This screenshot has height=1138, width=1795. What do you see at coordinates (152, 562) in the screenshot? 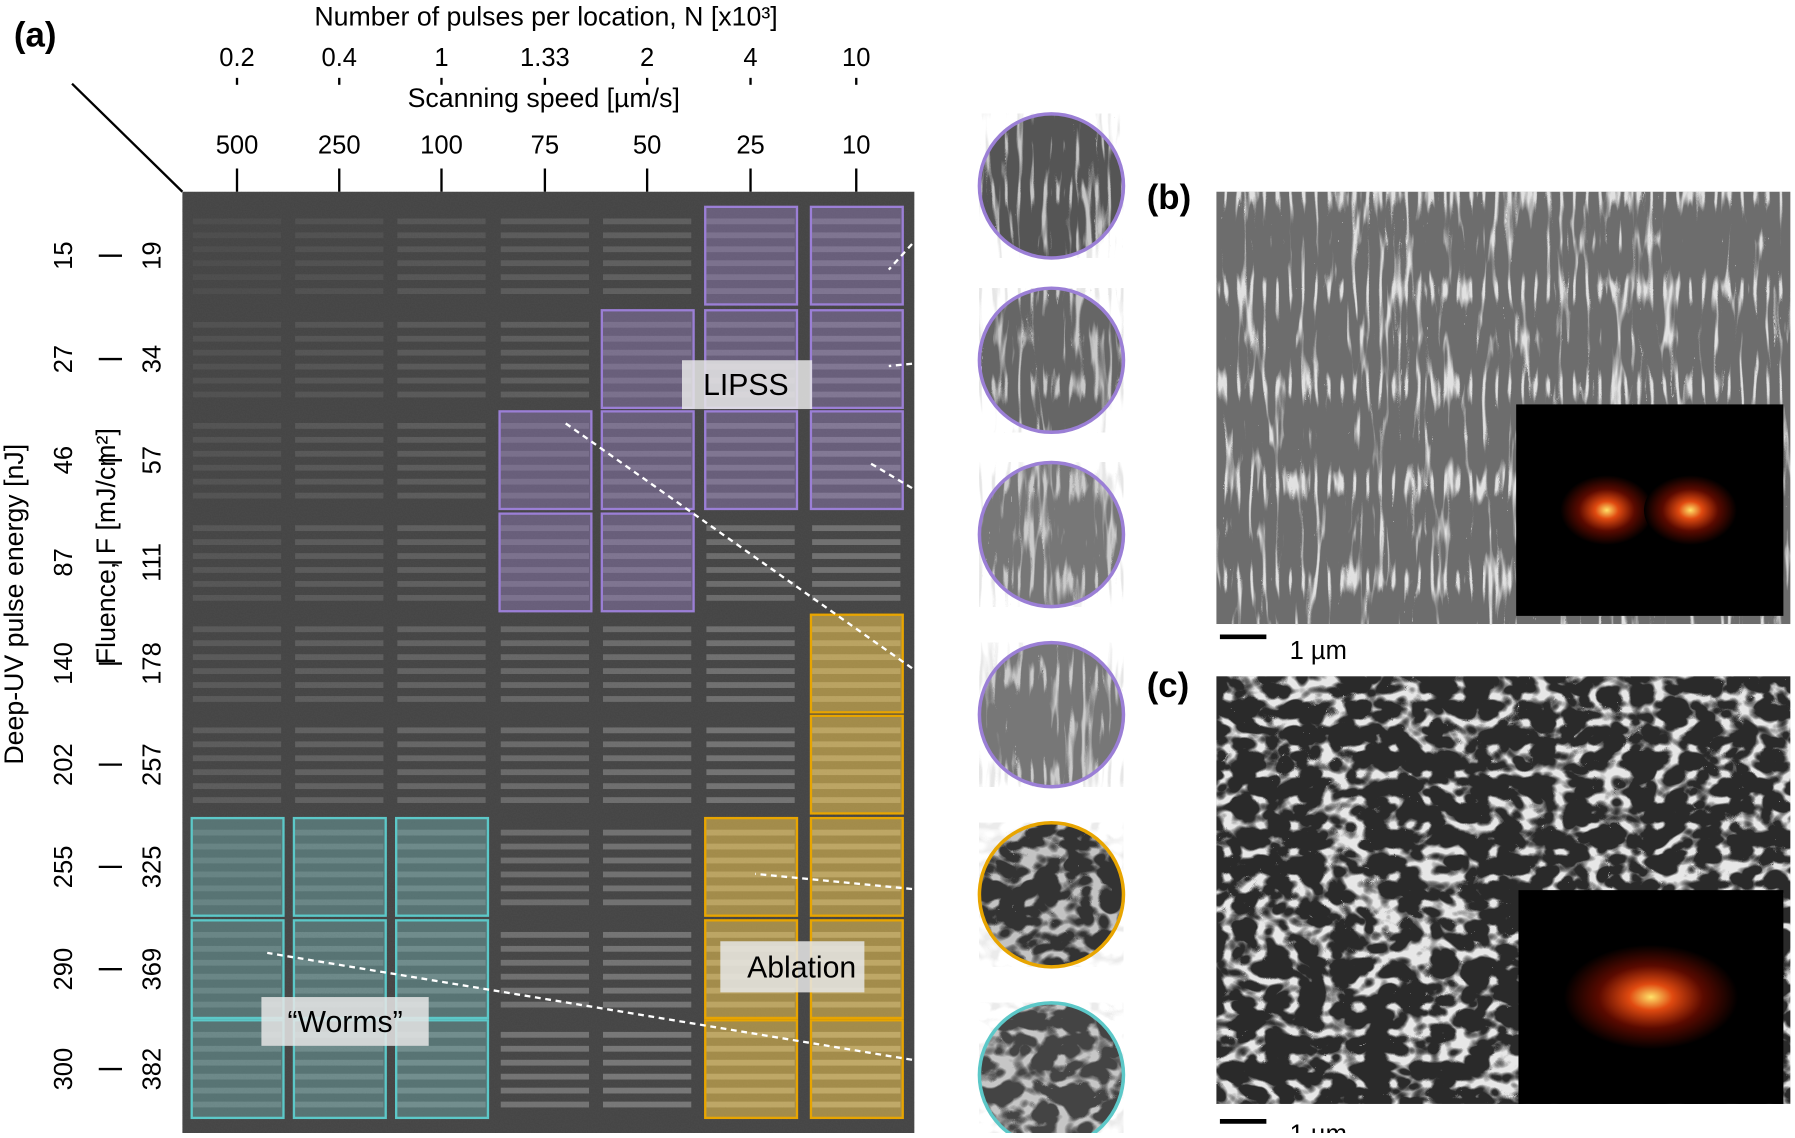
I see `fluence-label: 111` at bounding box center [152, 562].